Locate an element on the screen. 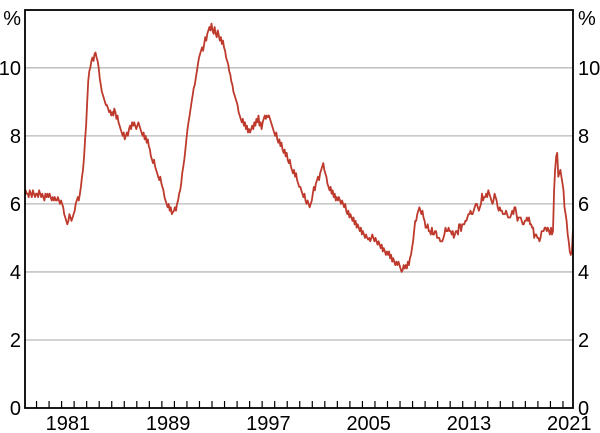 Image resolution: width=600 pixels, height=433 pixels. x-tick-label: 2013 is located at coordinates (469, 423).